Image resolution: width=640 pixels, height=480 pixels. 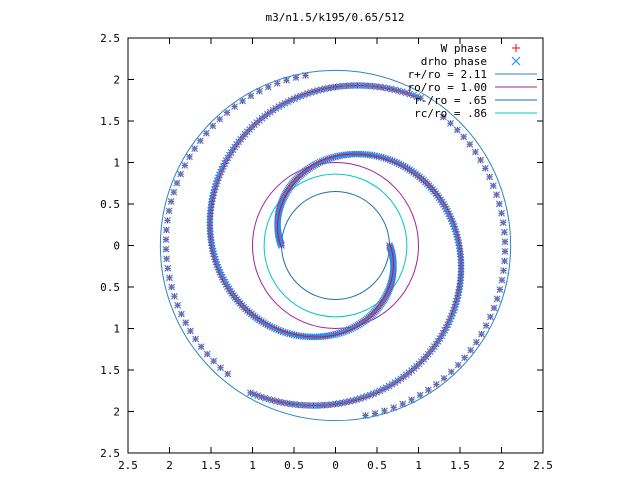 I want to click on x-tick-label: 0, so click(x=335, y=465).